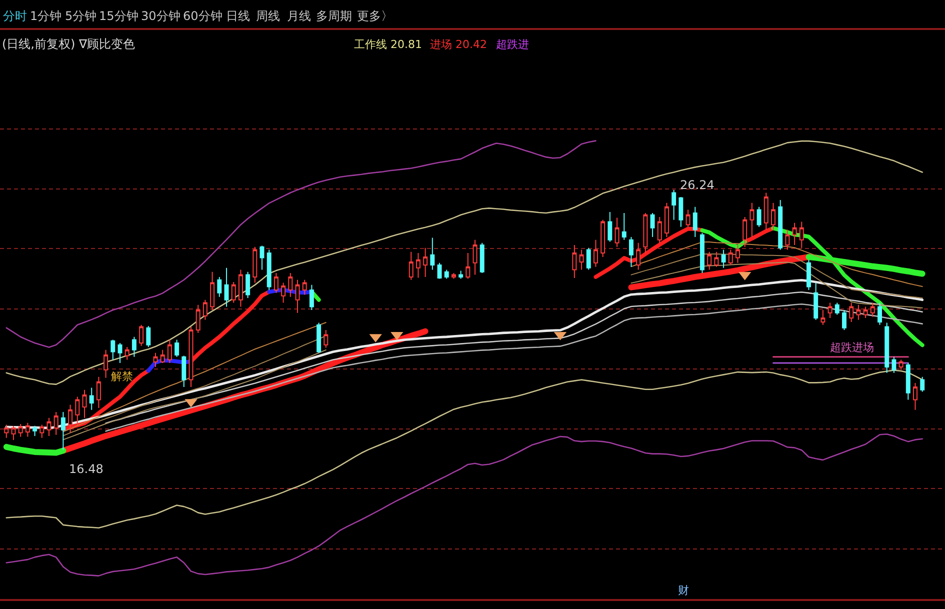  What do you see at coordinates (268, 16) in the screenshot?
I see `text: 周线` at bounding box center [268, 16].